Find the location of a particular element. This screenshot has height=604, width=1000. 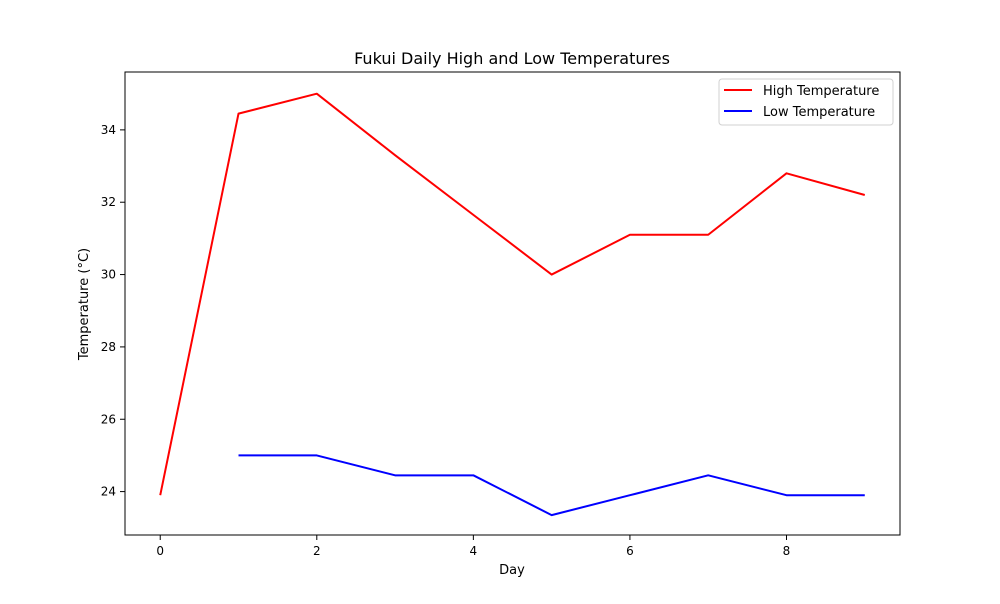

x-tick-label: 4 is located at coordinates (474, 551).